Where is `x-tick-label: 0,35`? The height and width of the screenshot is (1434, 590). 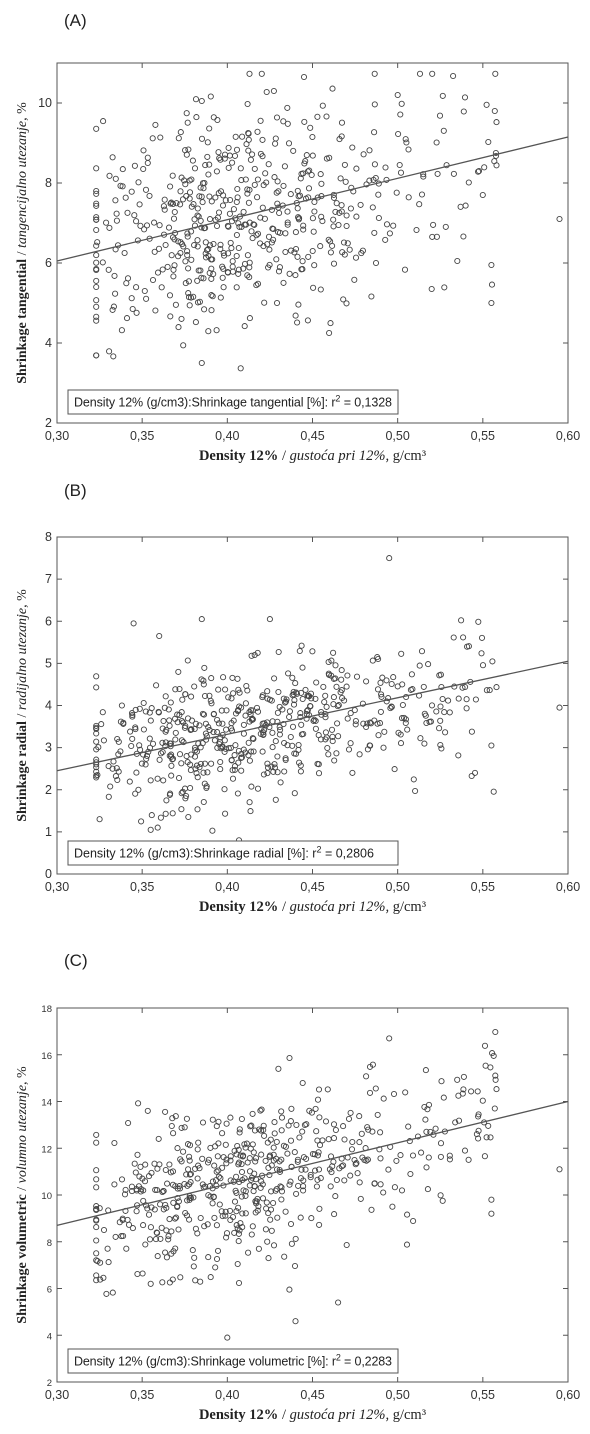
x-tick-label: 0,35 is located at coordinates (142, 887).